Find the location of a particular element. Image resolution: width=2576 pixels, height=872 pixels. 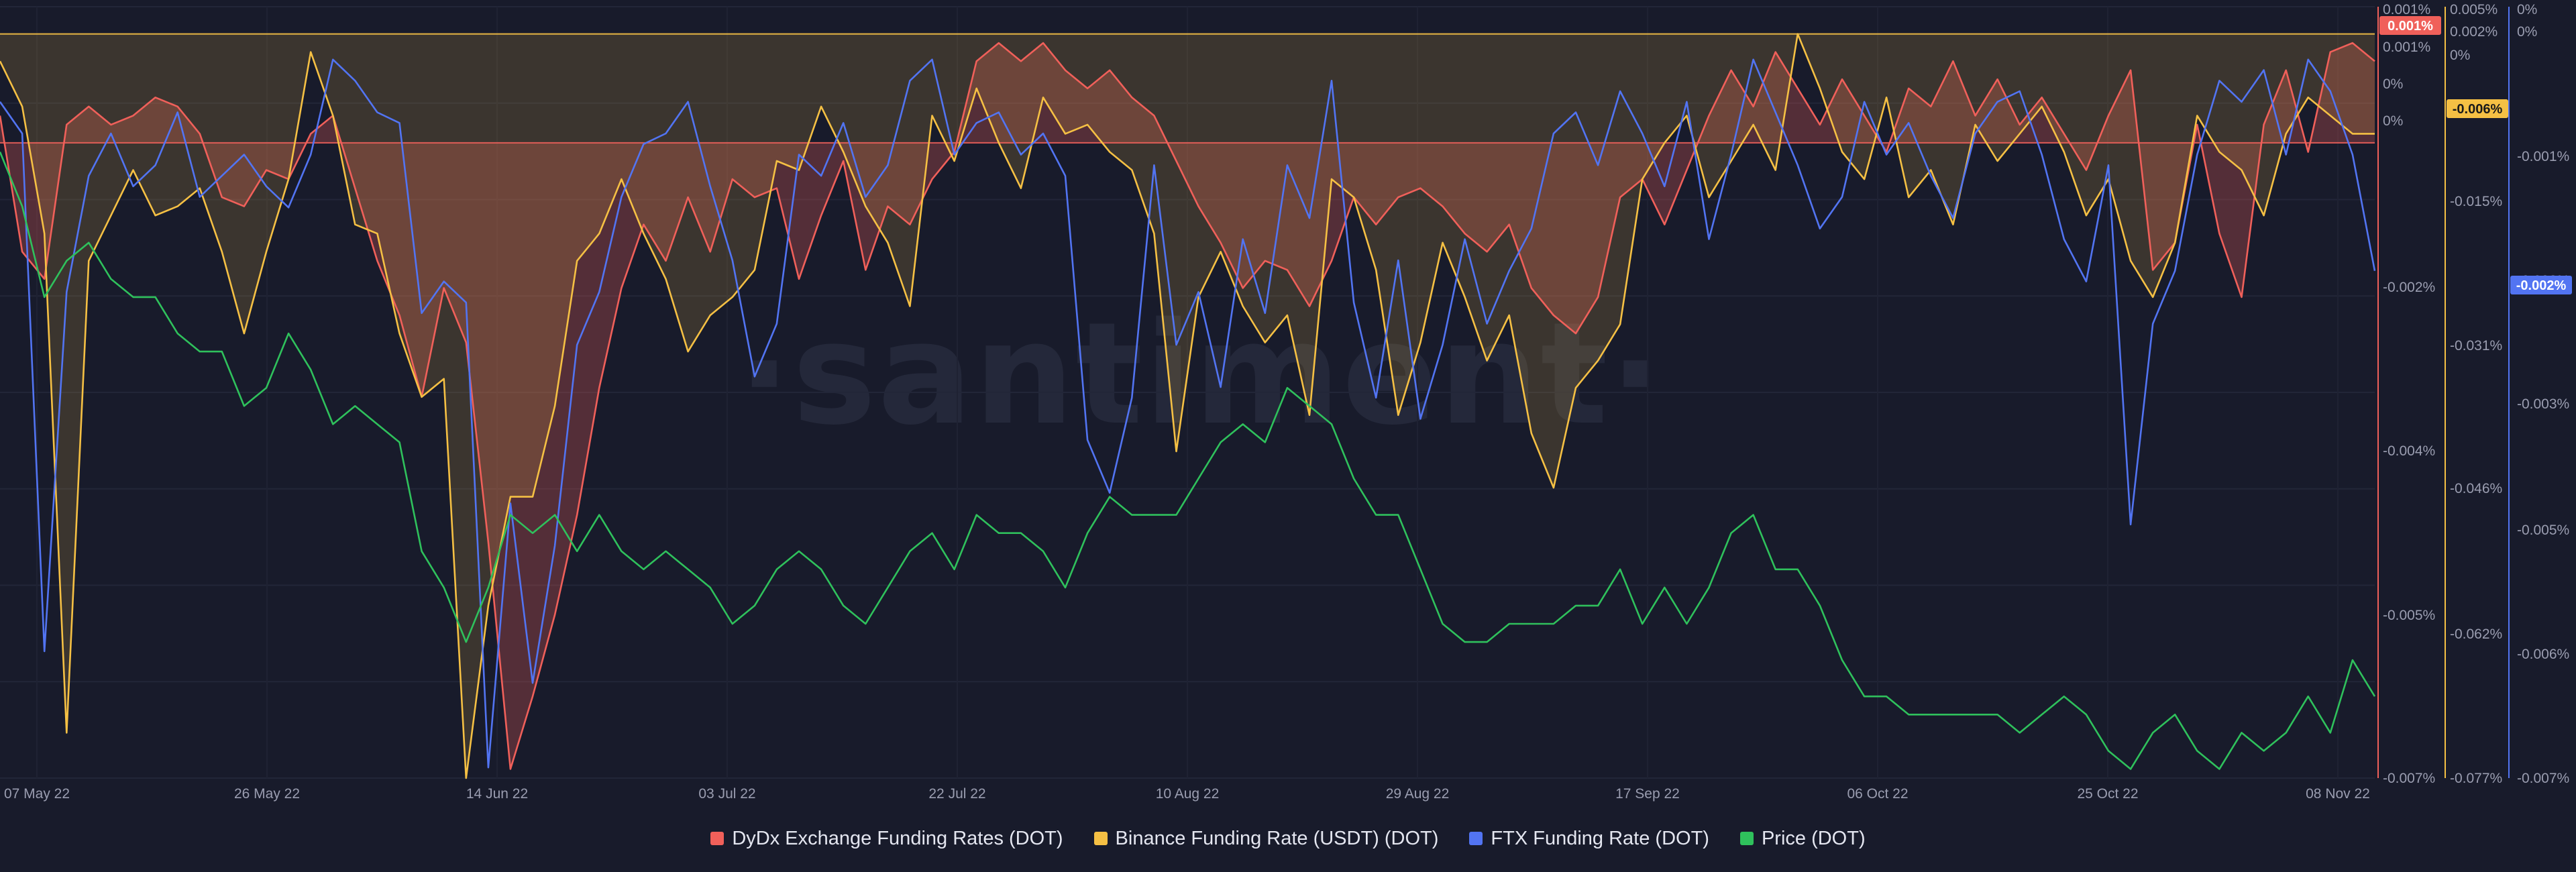

current-value-badge-text-ftx: -0.002% is located at coordinates (2541, 285).